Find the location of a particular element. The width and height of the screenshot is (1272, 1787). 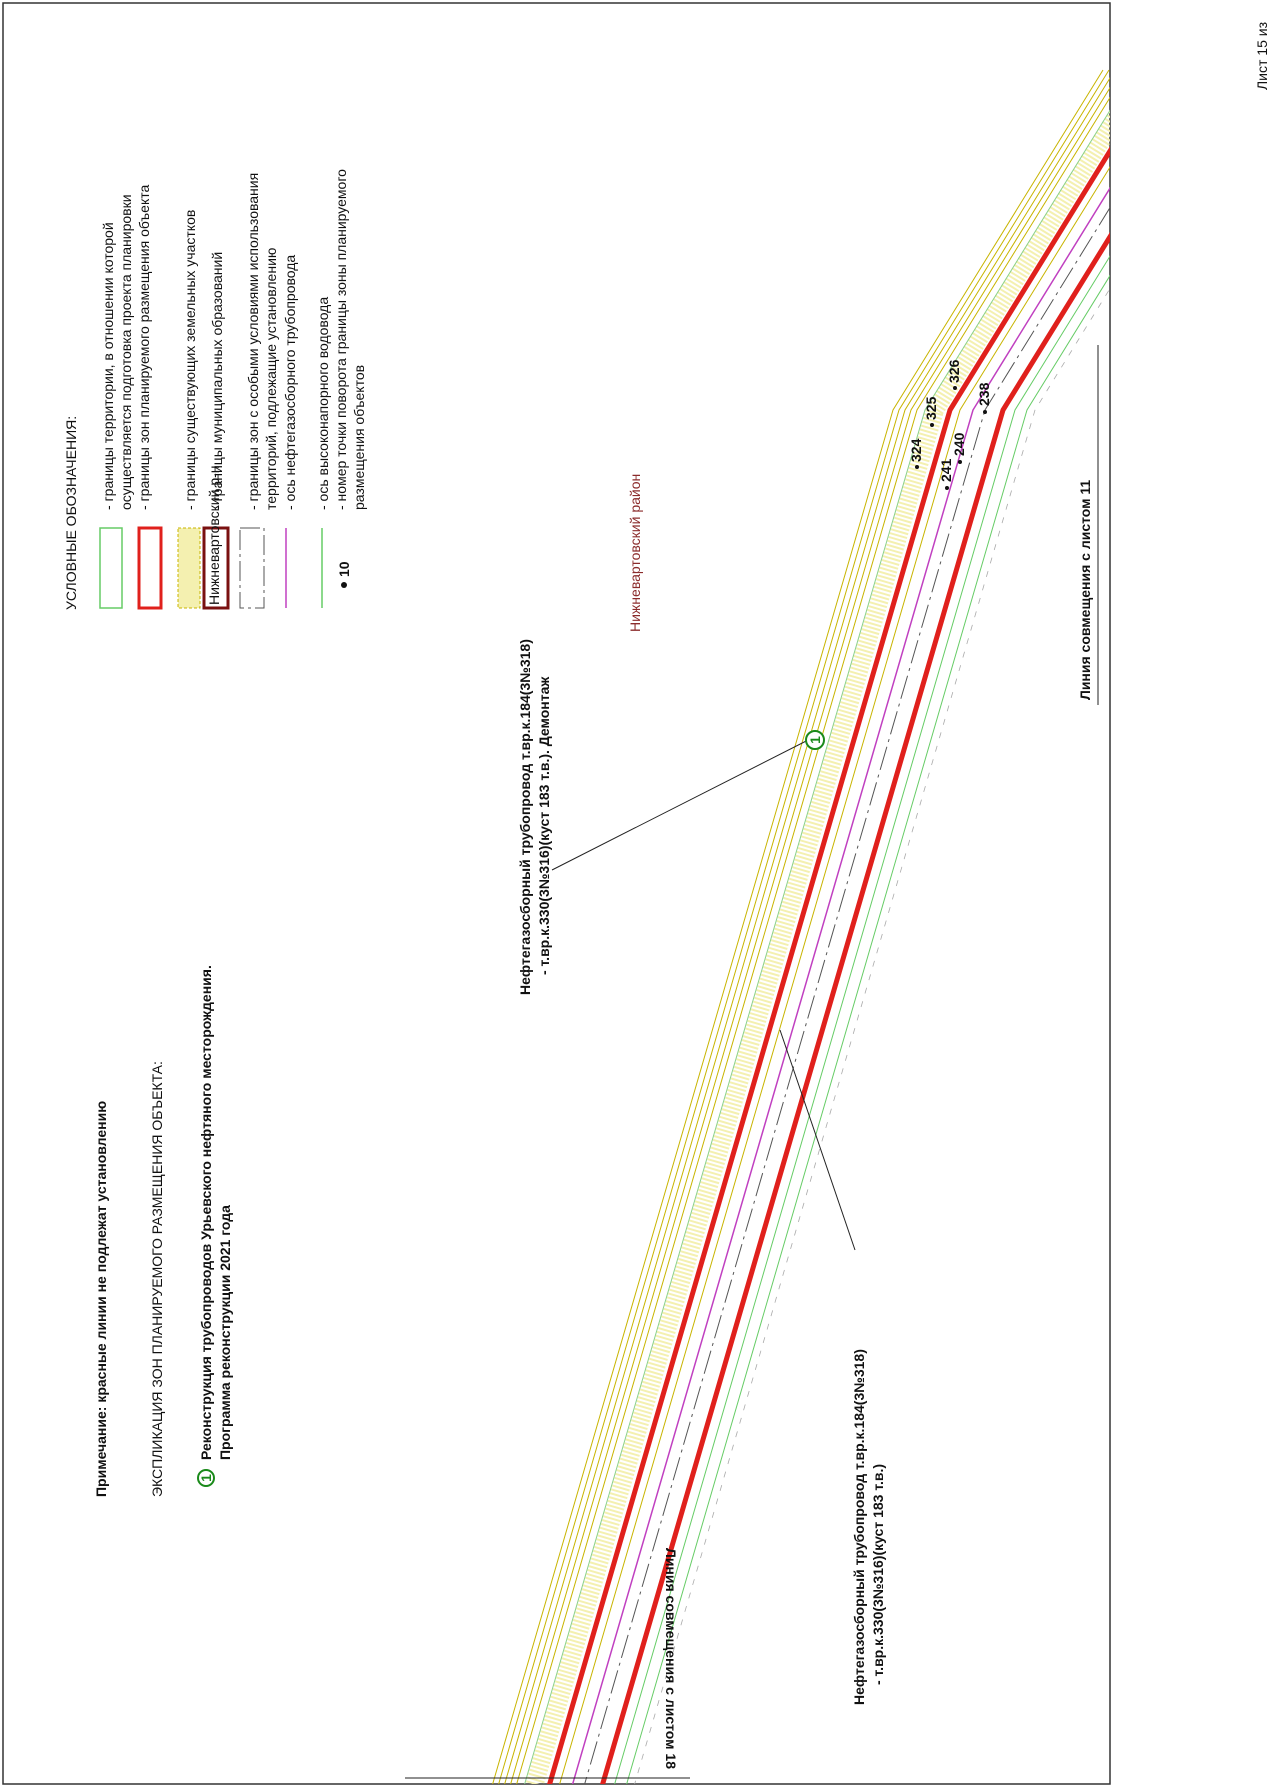

legend-item: - ось высоконапорного водовода is located at coordinates (323, 403).